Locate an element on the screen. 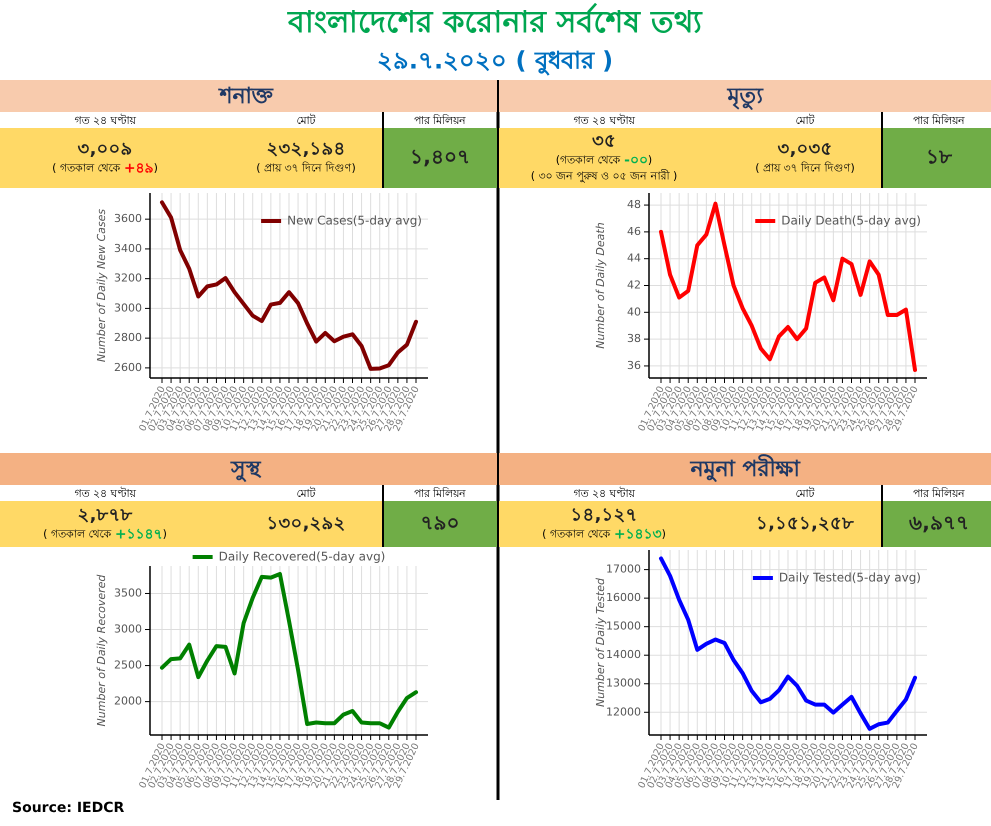 Image resolution: width=991 pixels, height=826 pixels. y-tick-label: 16000 is located at coordinates (623, 597).